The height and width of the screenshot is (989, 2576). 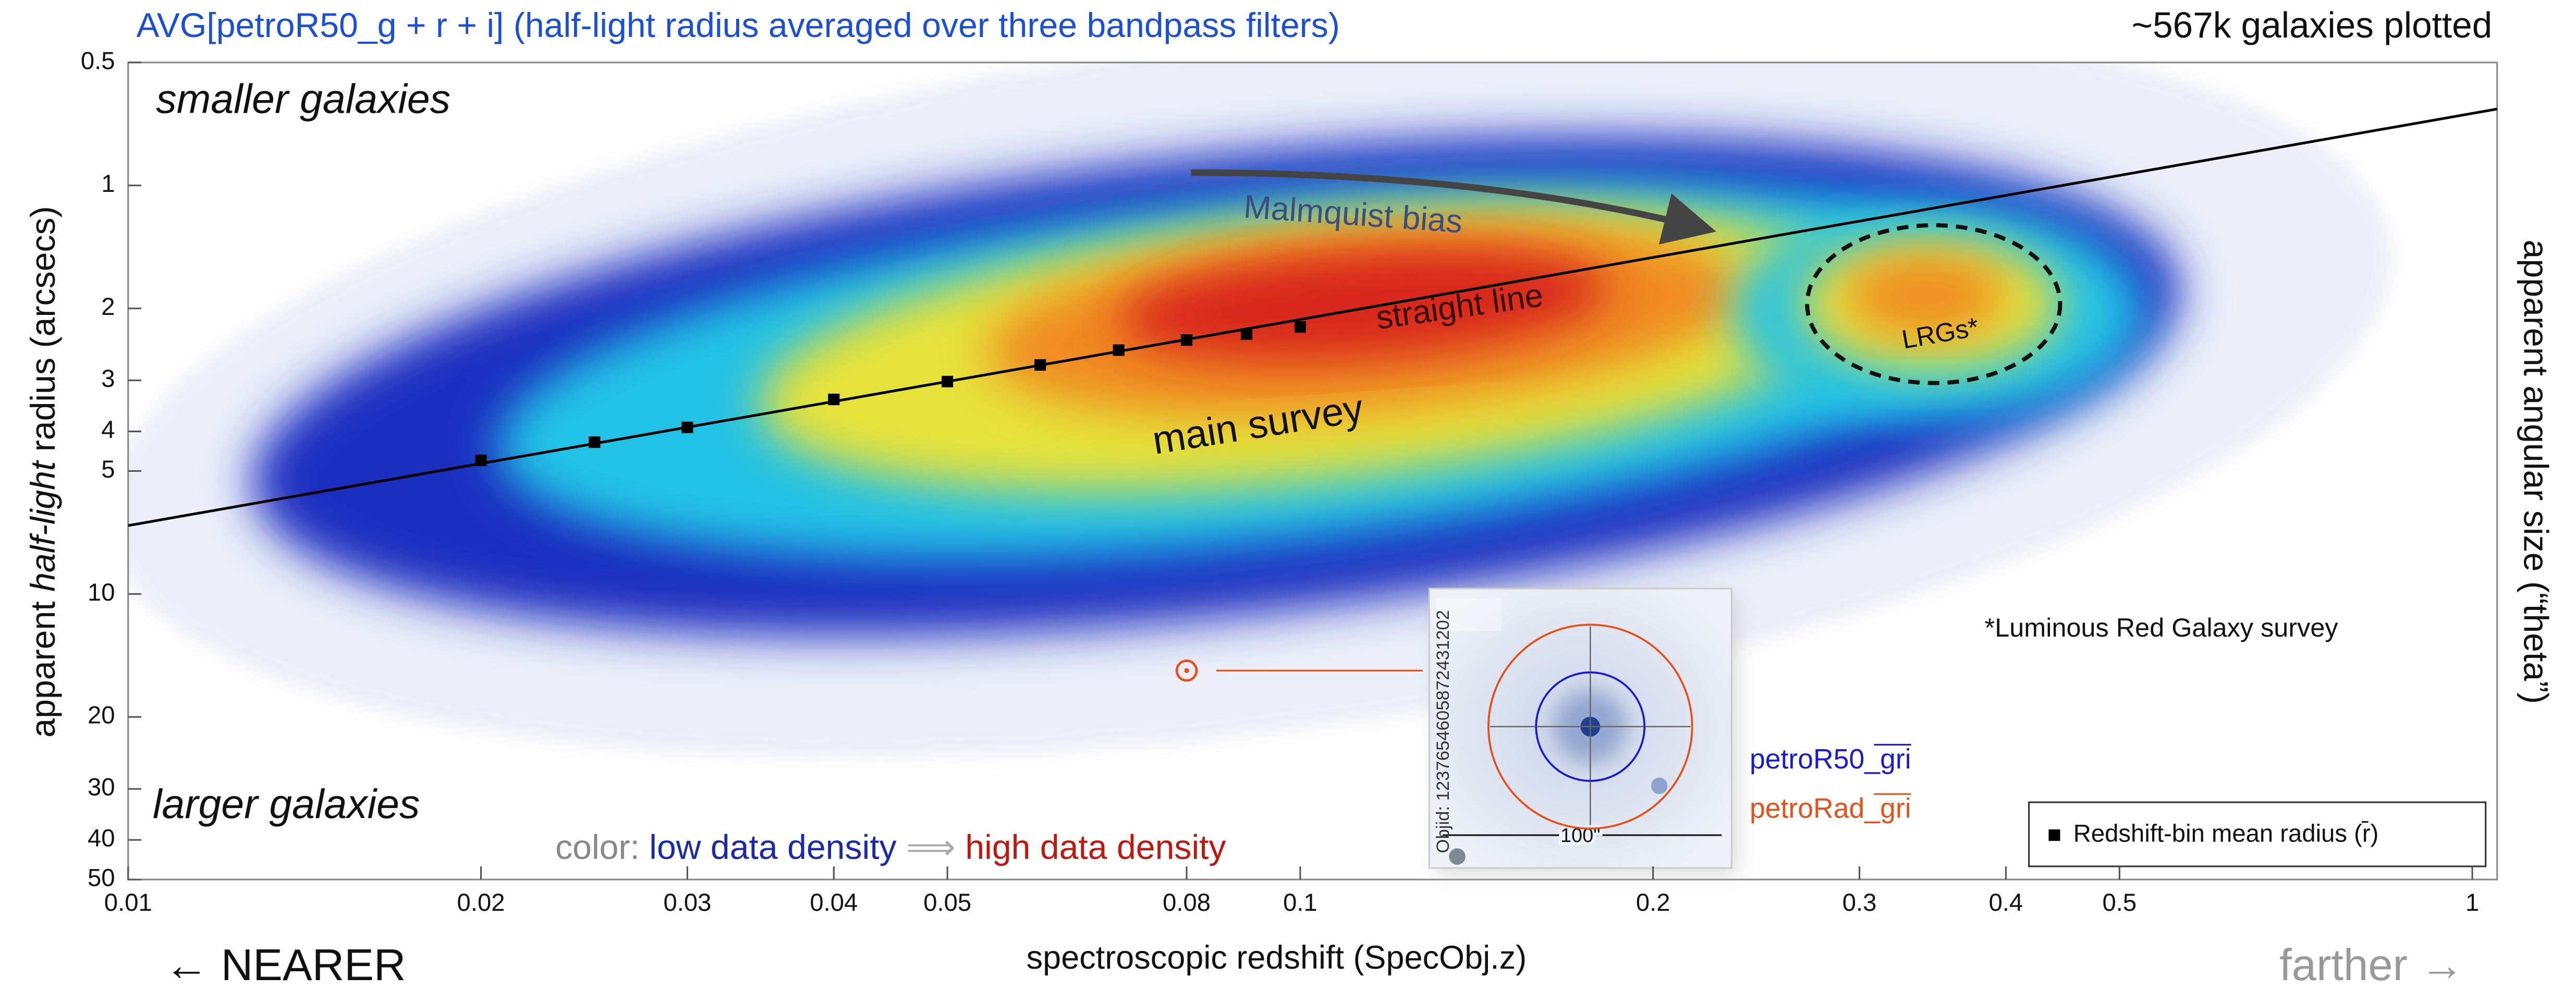 What do you see at coordinates (101, 878) in the screenshot?
I see `y-tick-label: 50` at bounding box center [101, 878].